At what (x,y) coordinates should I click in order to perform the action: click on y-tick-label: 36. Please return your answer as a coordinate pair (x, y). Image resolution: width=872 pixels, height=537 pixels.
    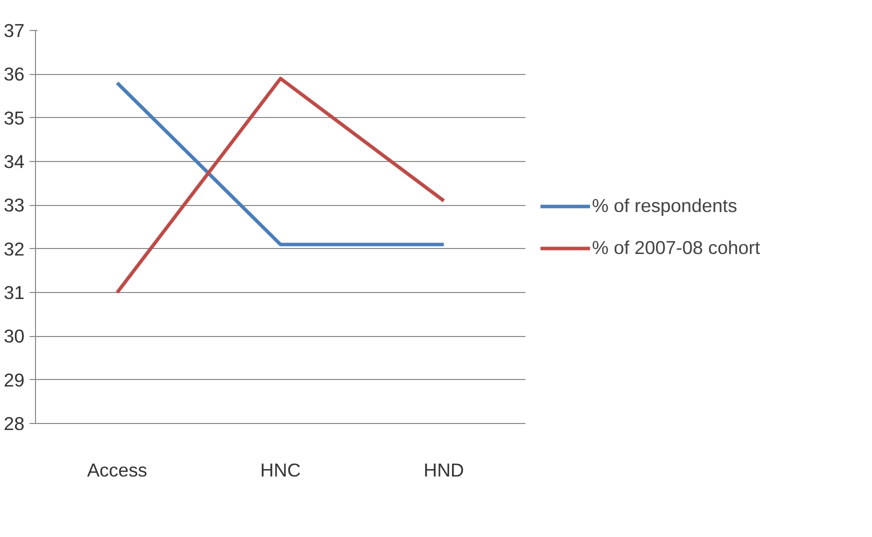
    Looking at the image, I should click on (14, 74).